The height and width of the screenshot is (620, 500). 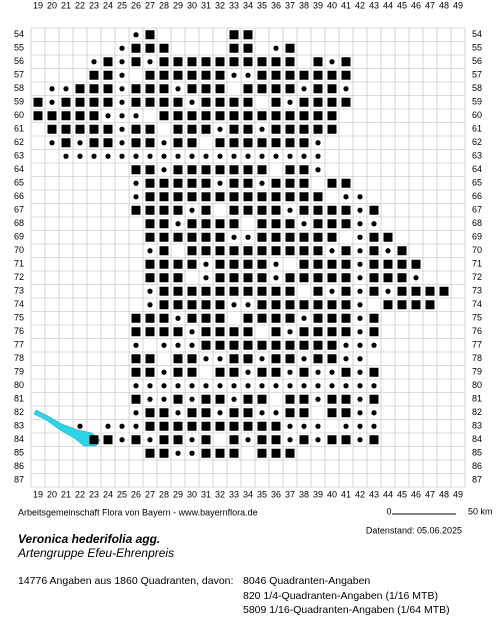 I want to click on row-label: 86, so click(x=19, y=466).